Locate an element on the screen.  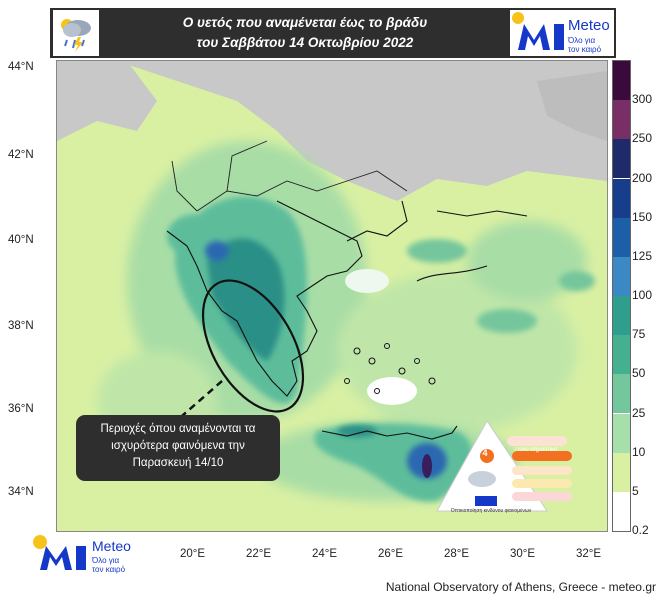
colorbar-label: 5 is located at coordinates (635, 490).